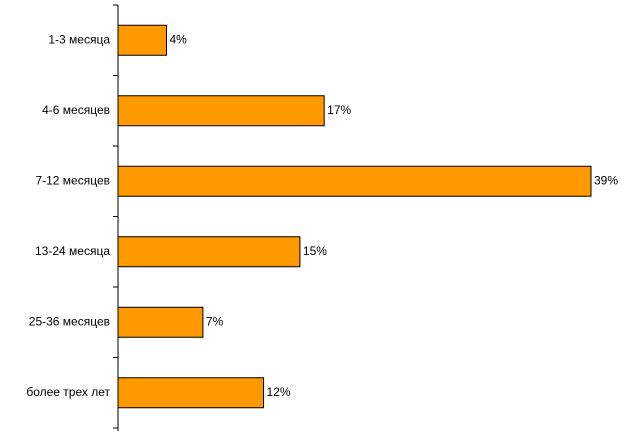 This screenshot has height=435, width=629. Describe the element at coordinates (68, 392) in the screenshot. I see `category-label: более трех лет` at that location.